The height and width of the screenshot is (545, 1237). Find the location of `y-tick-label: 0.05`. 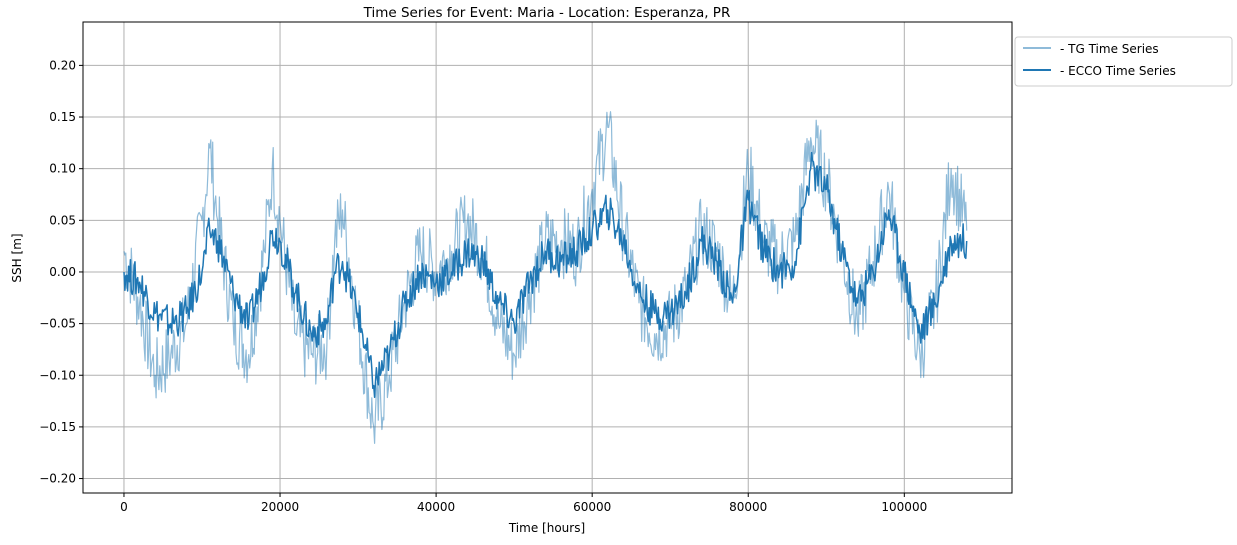

y-tick-label: 0.05 is located at coordinates (62, 220).